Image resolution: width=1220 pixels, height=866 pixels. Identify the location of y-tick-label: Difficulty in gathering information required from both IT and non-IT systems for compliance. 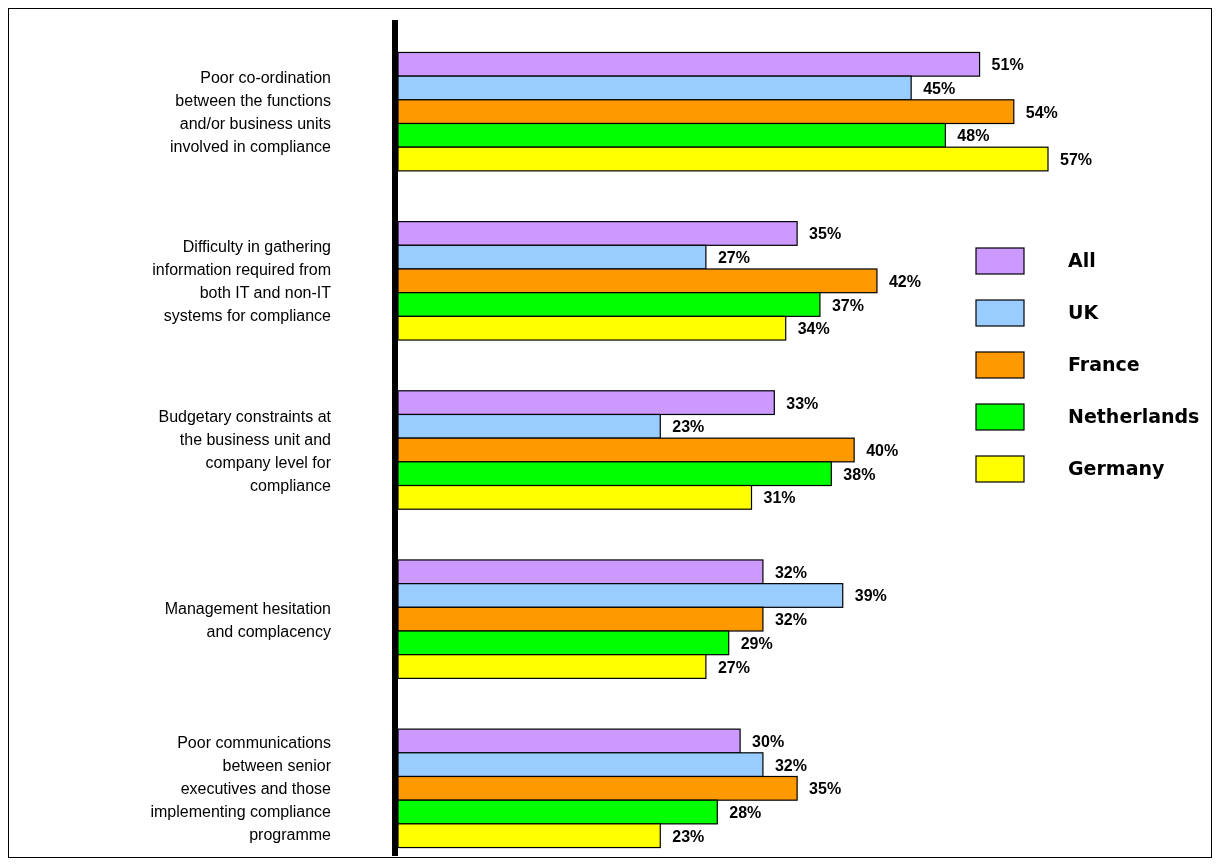
(242, 281).